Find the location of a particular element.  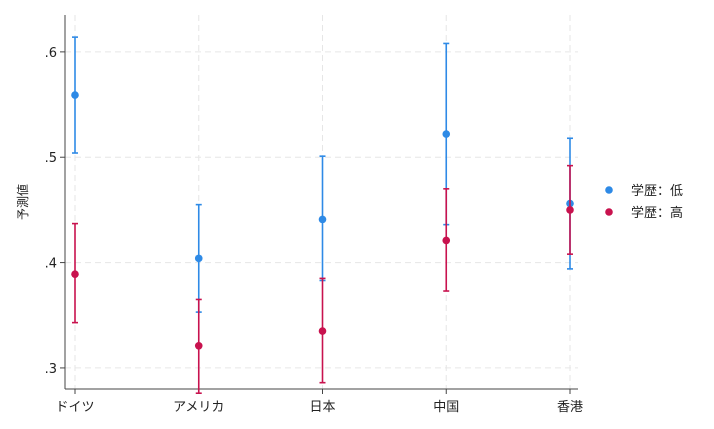

x-tick-label: 日本 is located at coordinates (322, 407).